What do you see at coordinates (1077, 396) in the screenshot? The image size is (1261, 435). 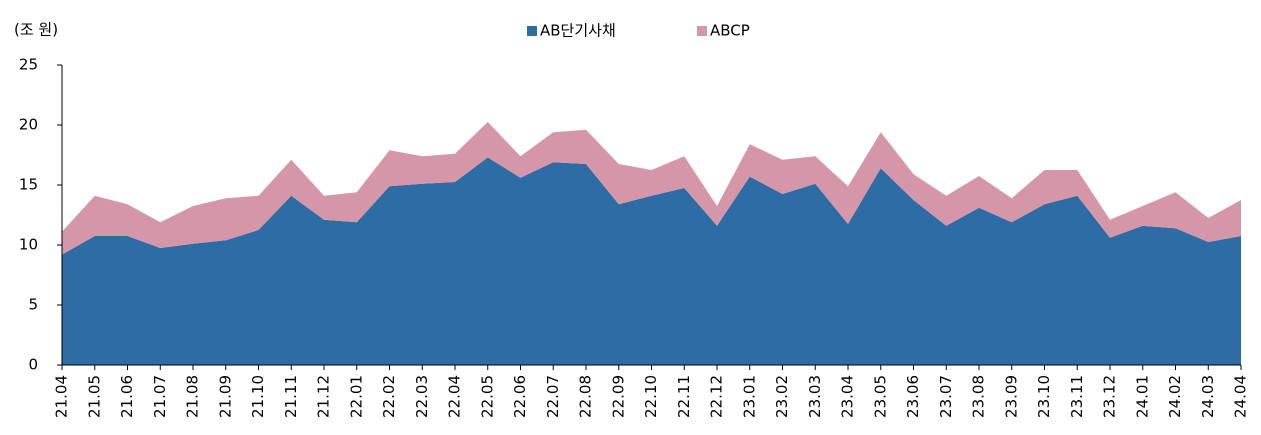 I see `x-tick-label: 23.11` at bounding box center [1077, 396].